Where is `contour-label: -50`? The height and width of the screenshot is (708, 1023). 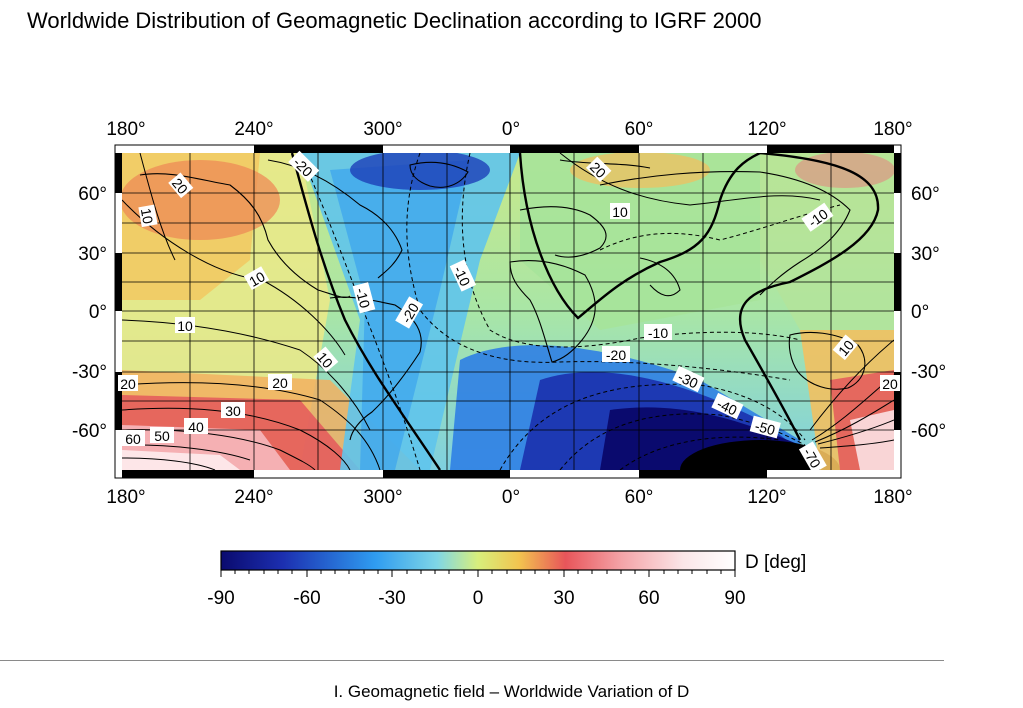
contour-label: -50 is located at coordinates (765, 428).